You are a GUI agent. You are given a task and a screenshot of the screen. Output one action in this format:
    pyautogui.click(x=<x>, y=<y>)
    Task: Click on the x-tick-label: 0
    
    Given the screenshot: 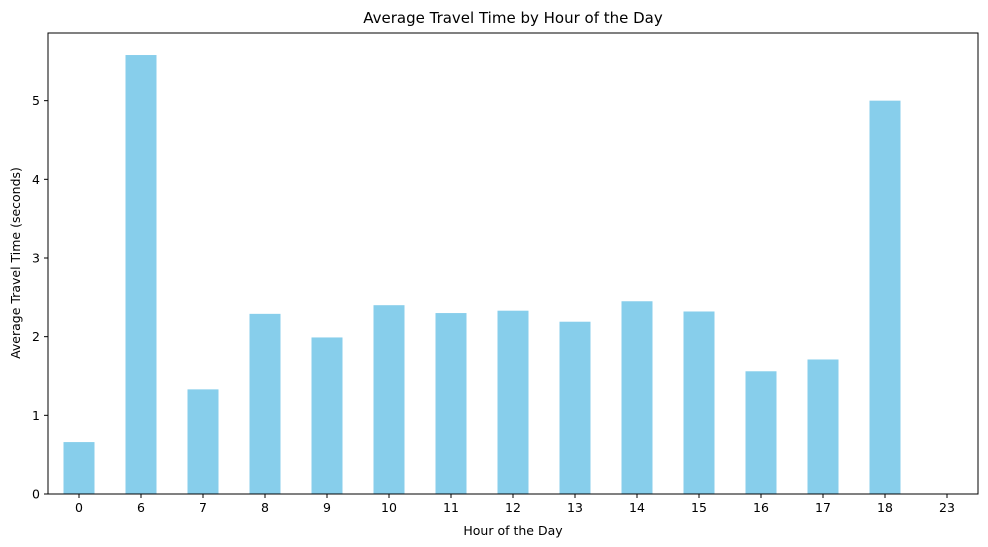 What is the action you would take?
    pyautogui.click(x=79, y=507)
    